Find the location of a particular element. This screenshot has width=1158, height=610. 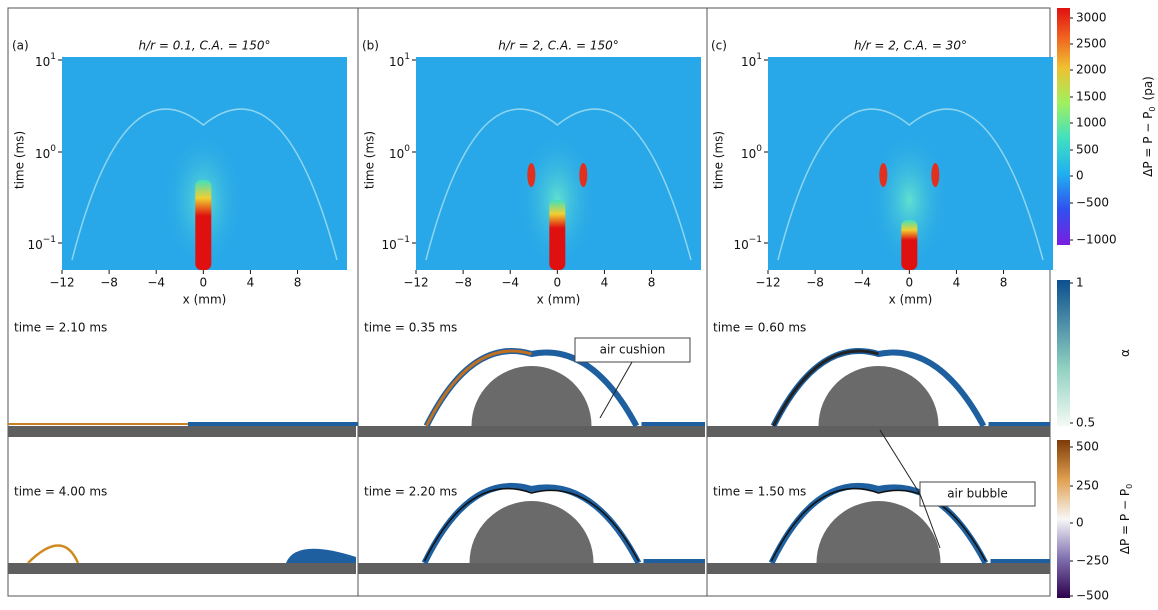

panel-label: (b) is located at coordinates (370, 46).